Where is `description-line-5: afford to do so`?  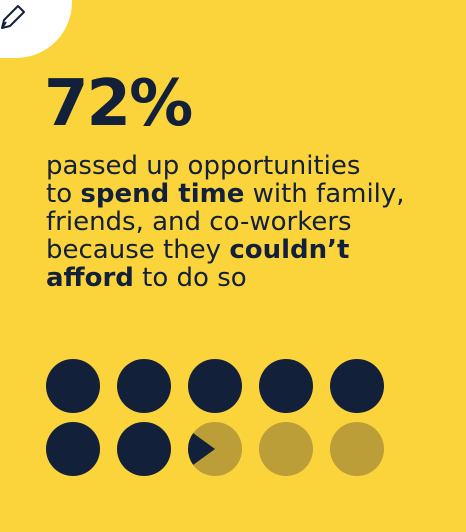 description-line-5: afford to do so is located at coordinates (246, 278).